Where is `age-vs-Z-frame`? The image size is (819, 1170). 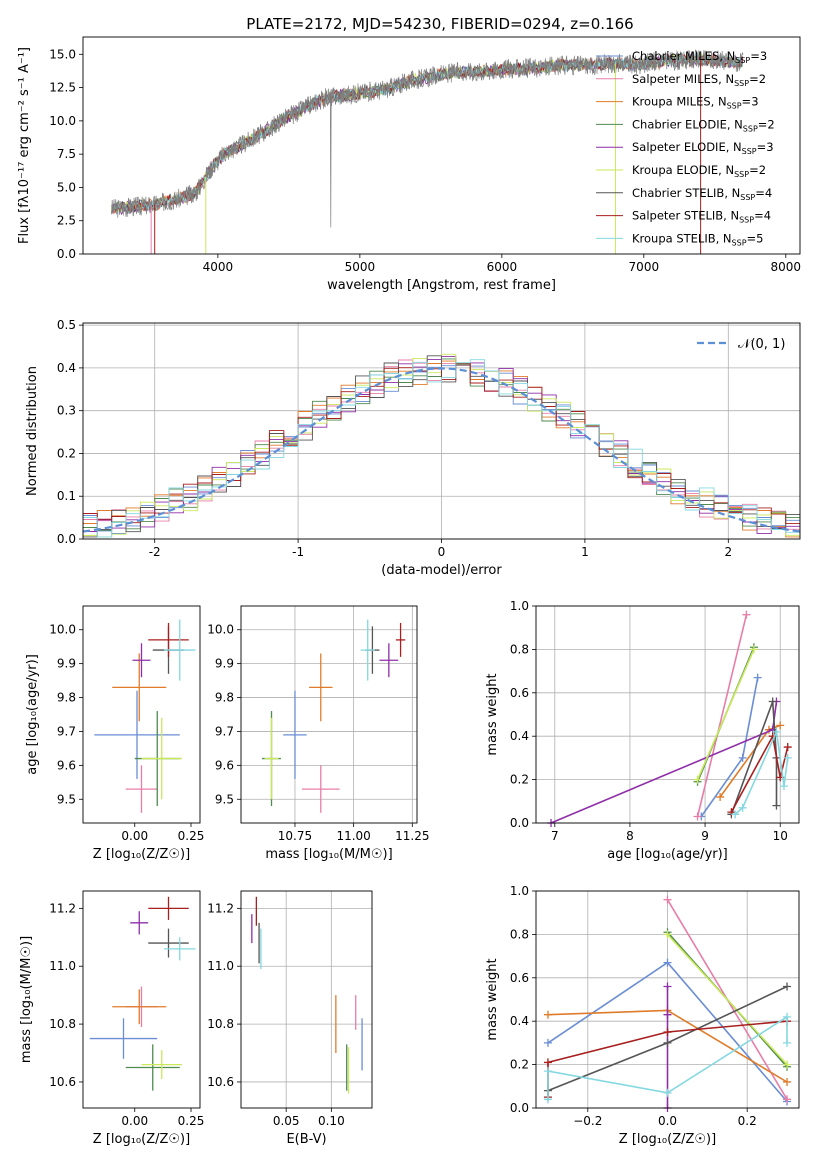
age-vs-Z-frame is located at coordinates (141, 714).